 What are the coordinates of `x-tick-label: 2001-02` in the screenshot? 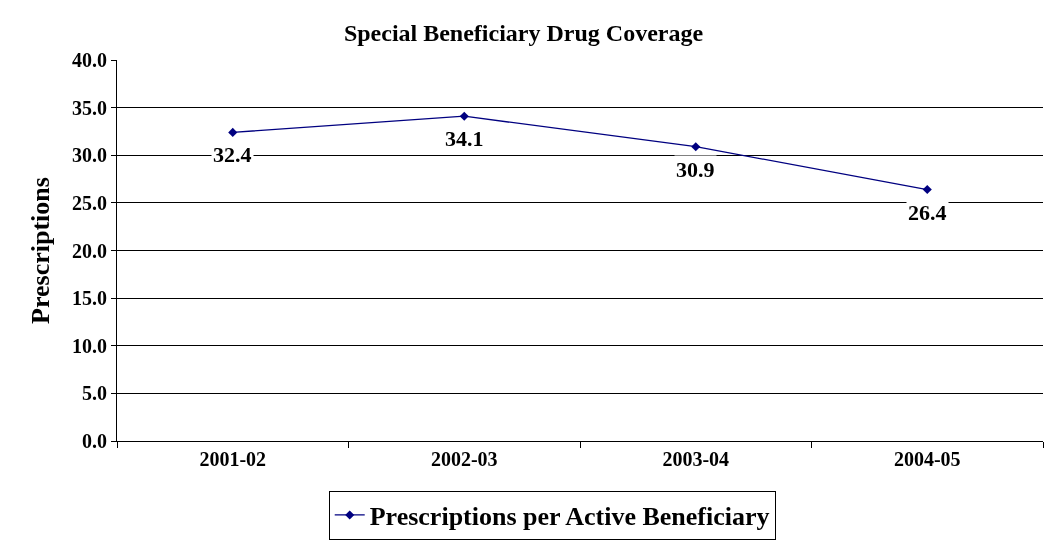 It's located at (233, 459).